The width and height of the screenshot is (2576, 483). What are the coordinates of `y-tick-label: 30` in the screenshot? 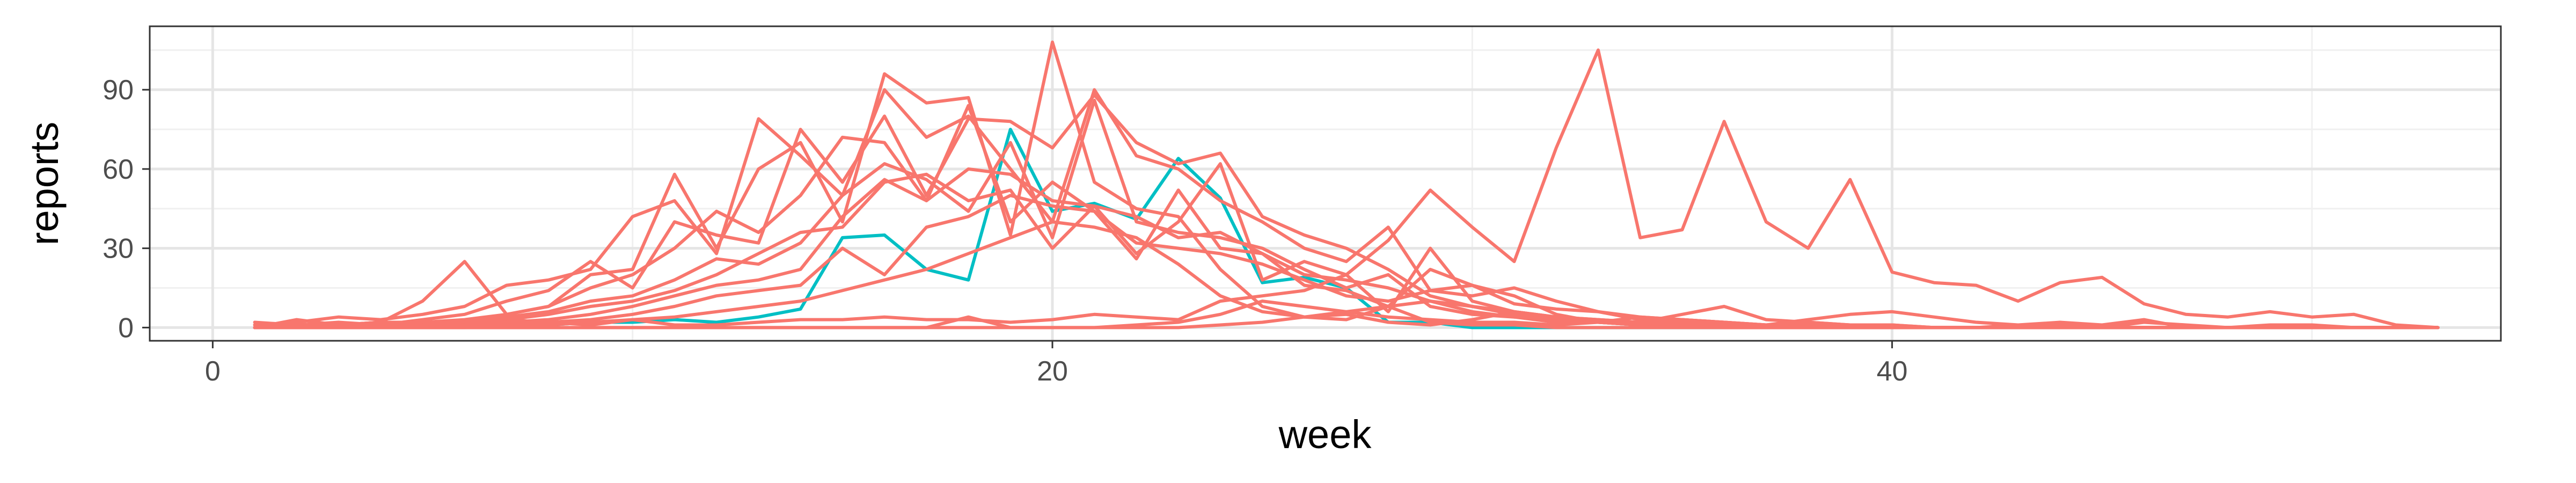 It's located at (118, 249).